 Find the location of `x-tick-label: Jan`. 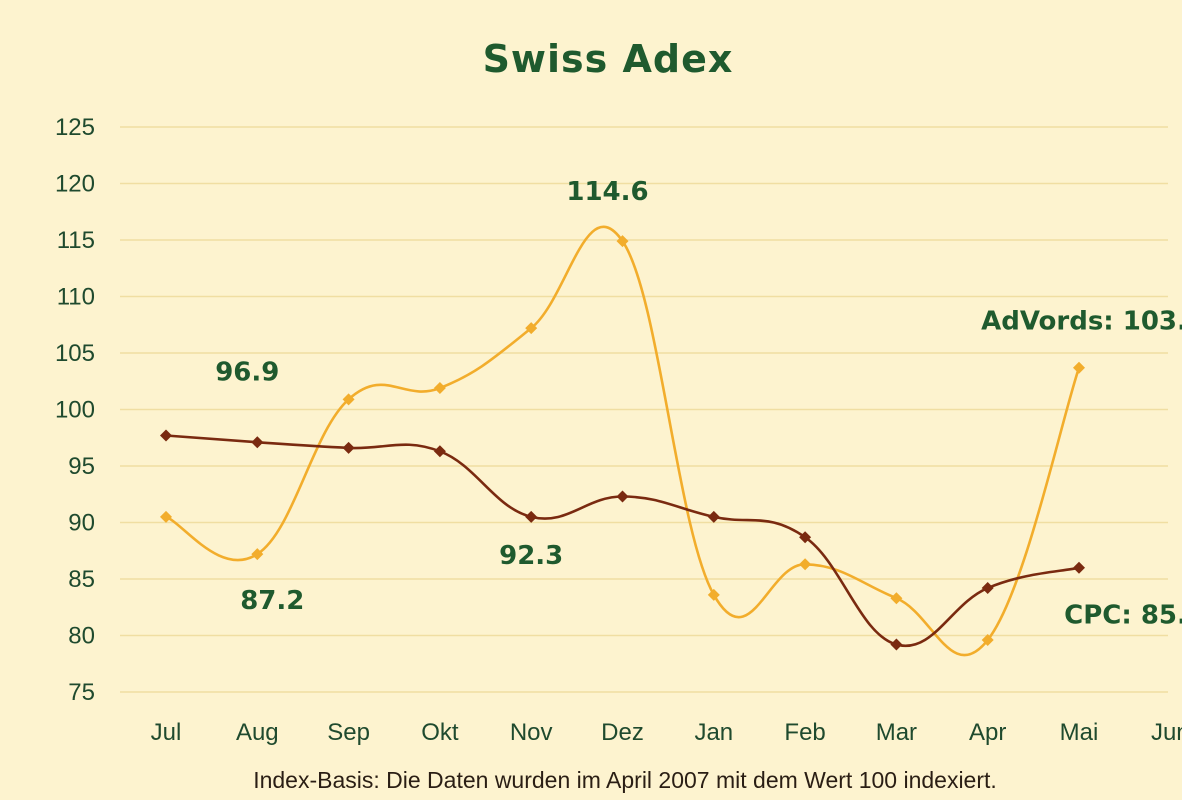

x-tick-label: Jan is located at coordinates (713, 732).